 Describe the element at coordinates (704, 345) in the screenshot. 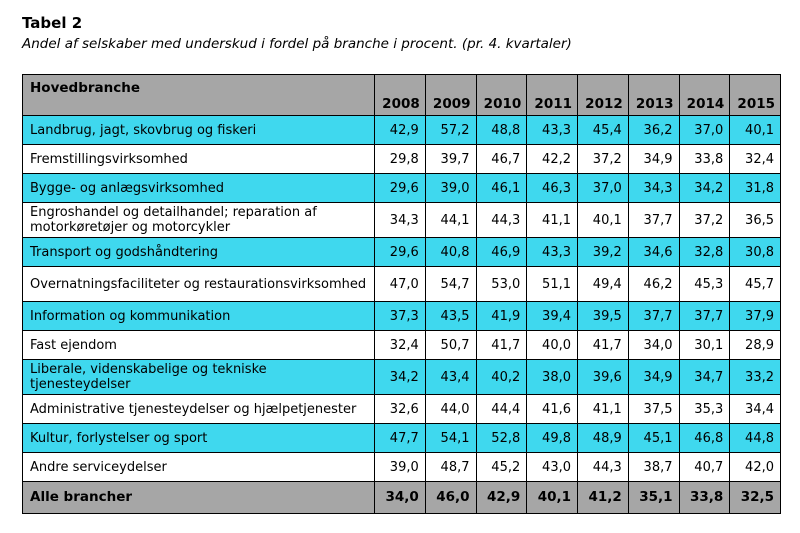

I see `table-cell: 30,1` at that location.